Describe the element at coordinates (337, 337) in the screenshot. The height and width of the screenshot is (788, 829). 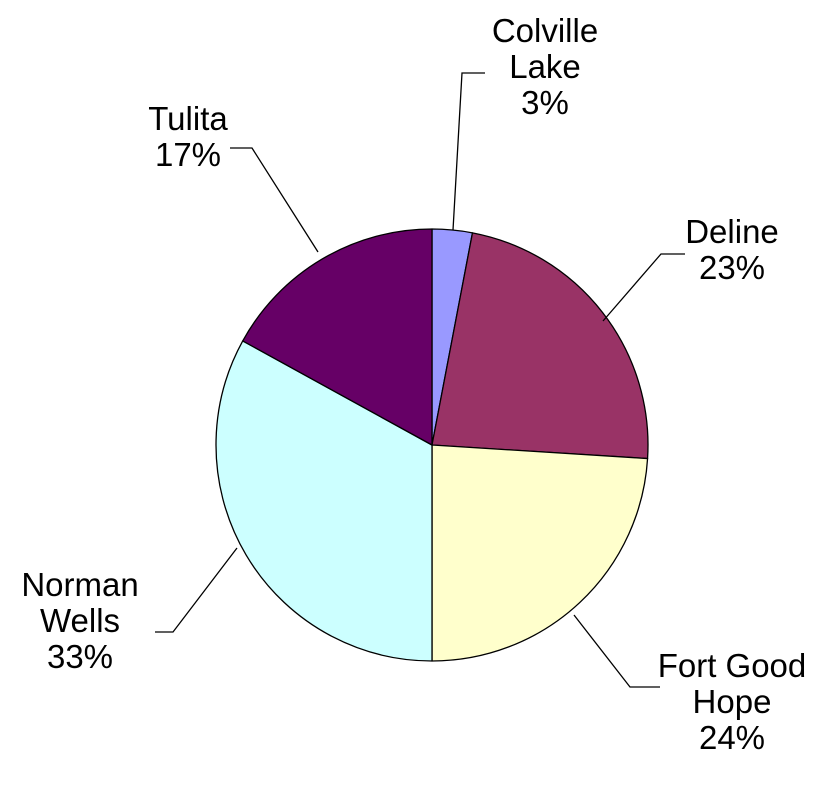
I see `pie-slice-tulita` at that location.